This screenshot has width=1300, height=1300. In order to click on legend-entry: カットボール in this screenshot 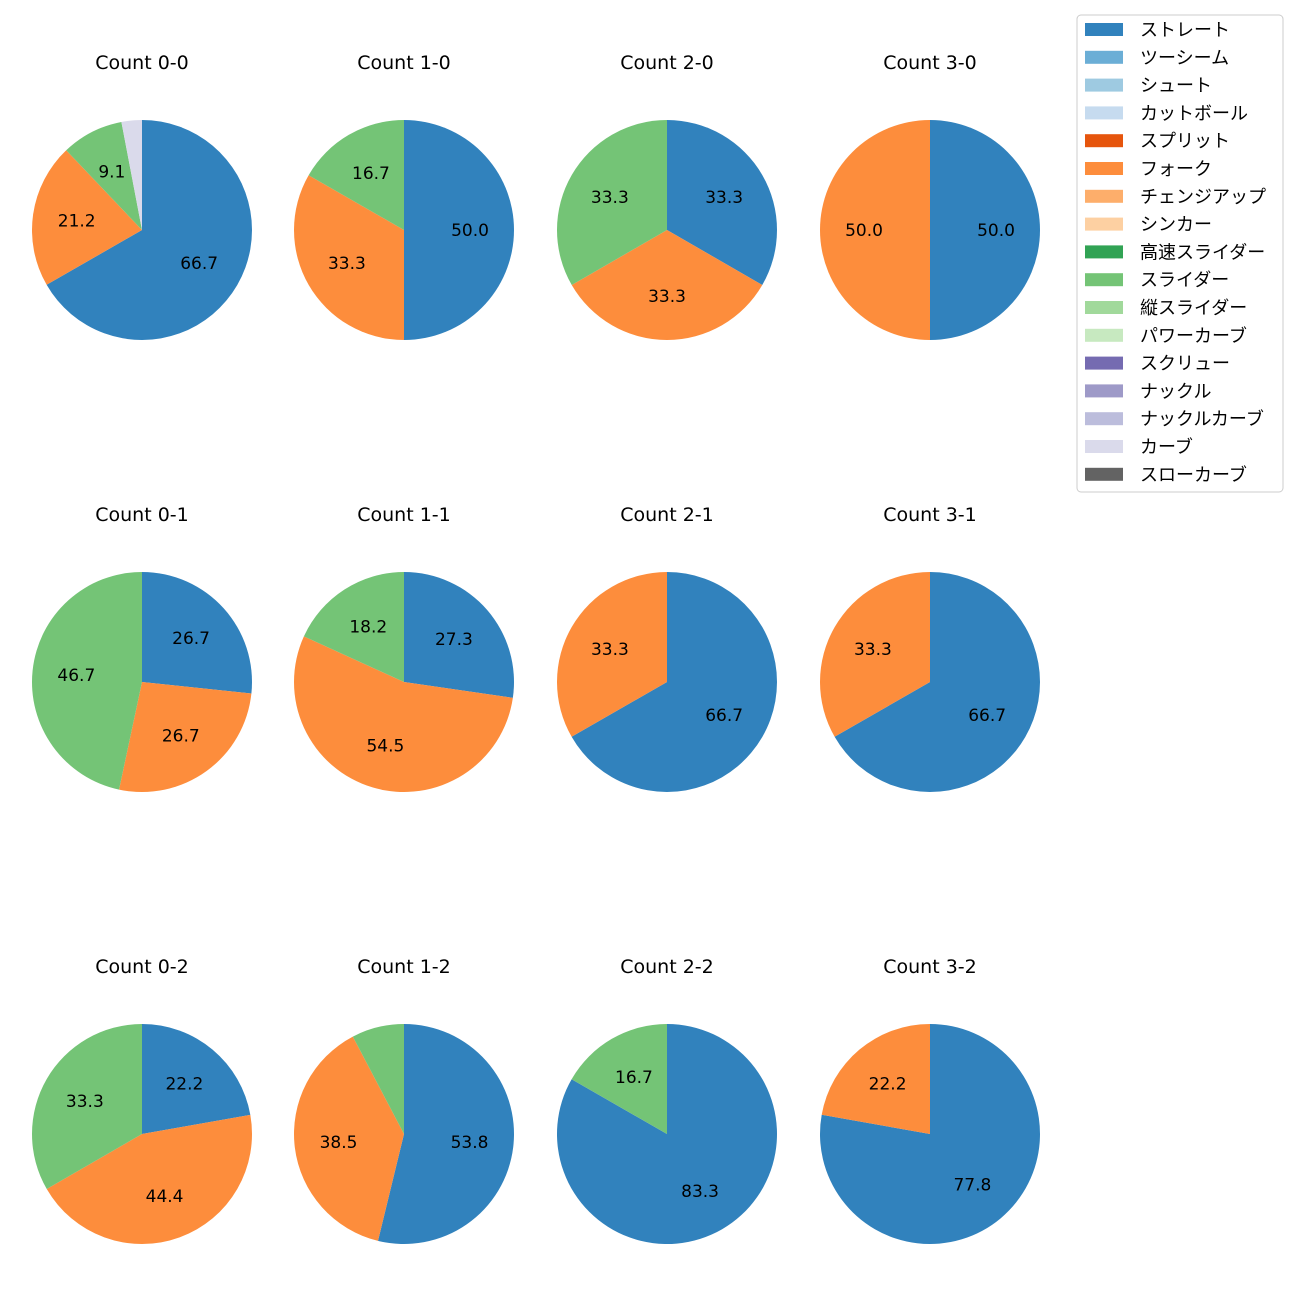, I will do `click(1166, 113)`.